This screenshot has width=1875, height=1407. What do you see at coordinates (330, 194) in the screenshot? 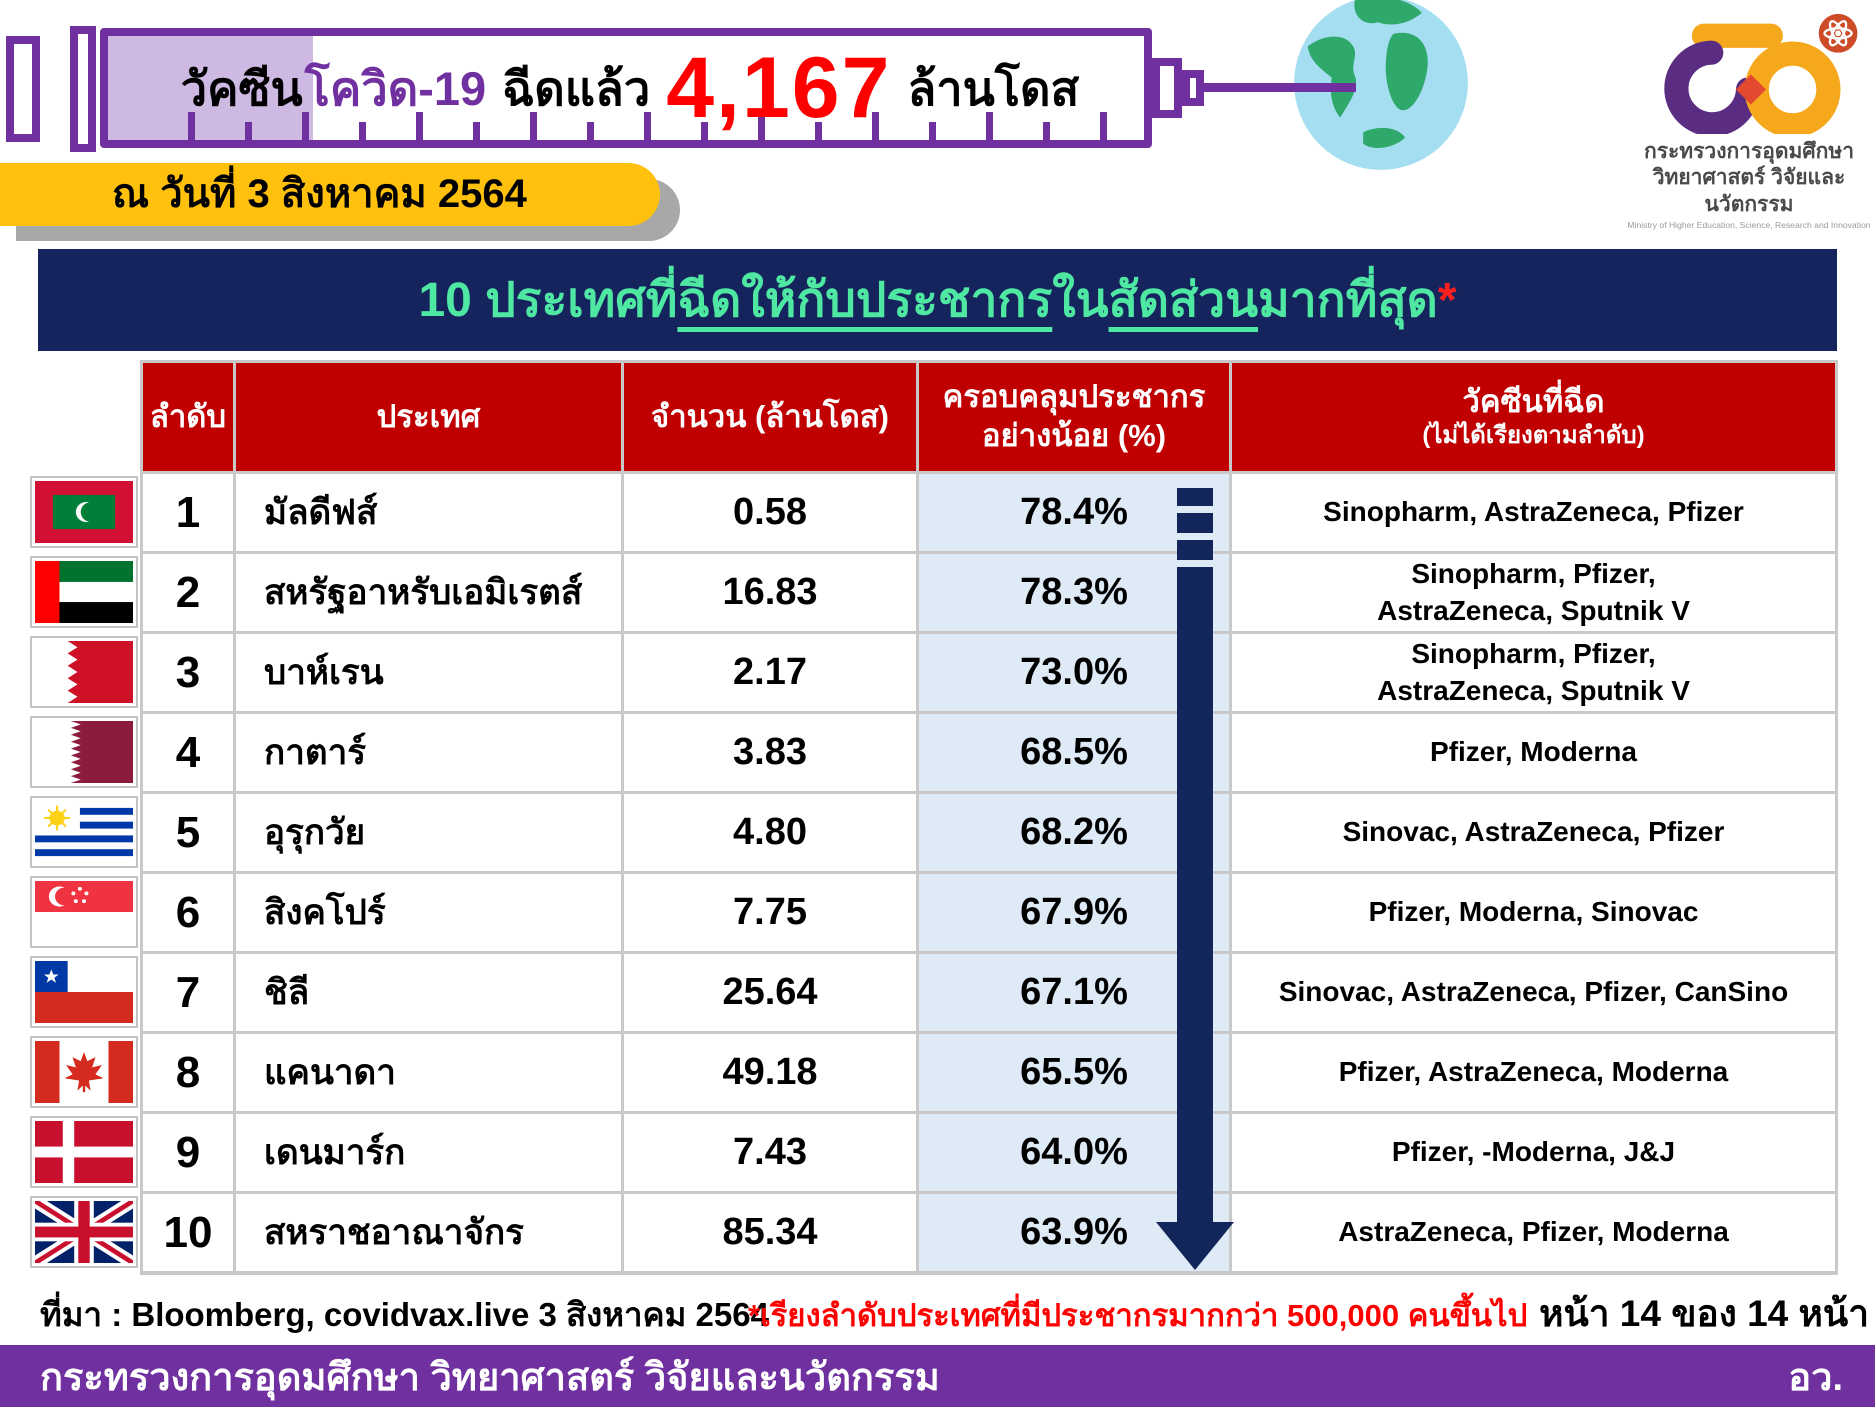
I see `date-banner: ณ วันที่ 3 สิงหาคม 2564` at bounding box center [330, 194].